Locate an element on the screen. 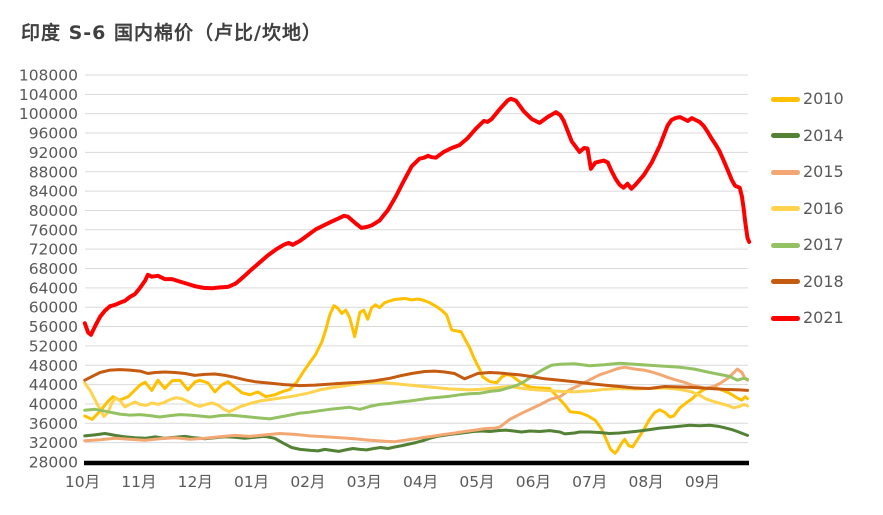  x-tick-label-01月: 01月 is located at coordinates (251, 482).